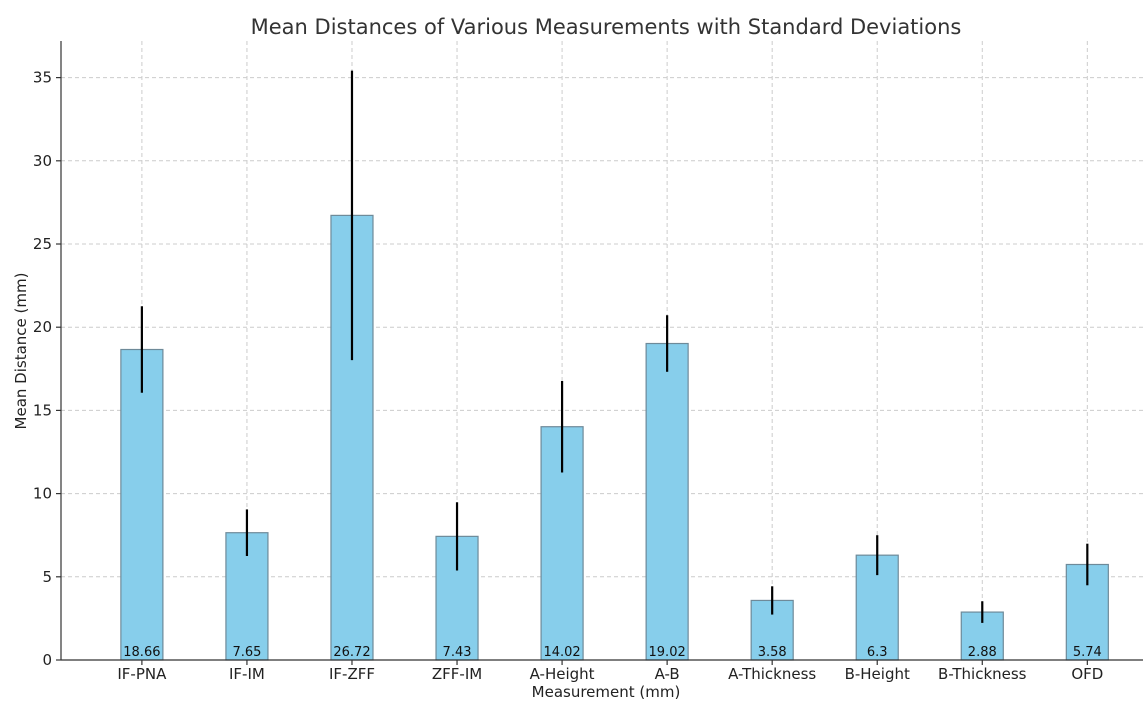 The image size is (1144, 702). What do you see at coordinates (42, 78) in the screenshot?
I see `y-tick-label: 35` at bounding box center [42, 78].